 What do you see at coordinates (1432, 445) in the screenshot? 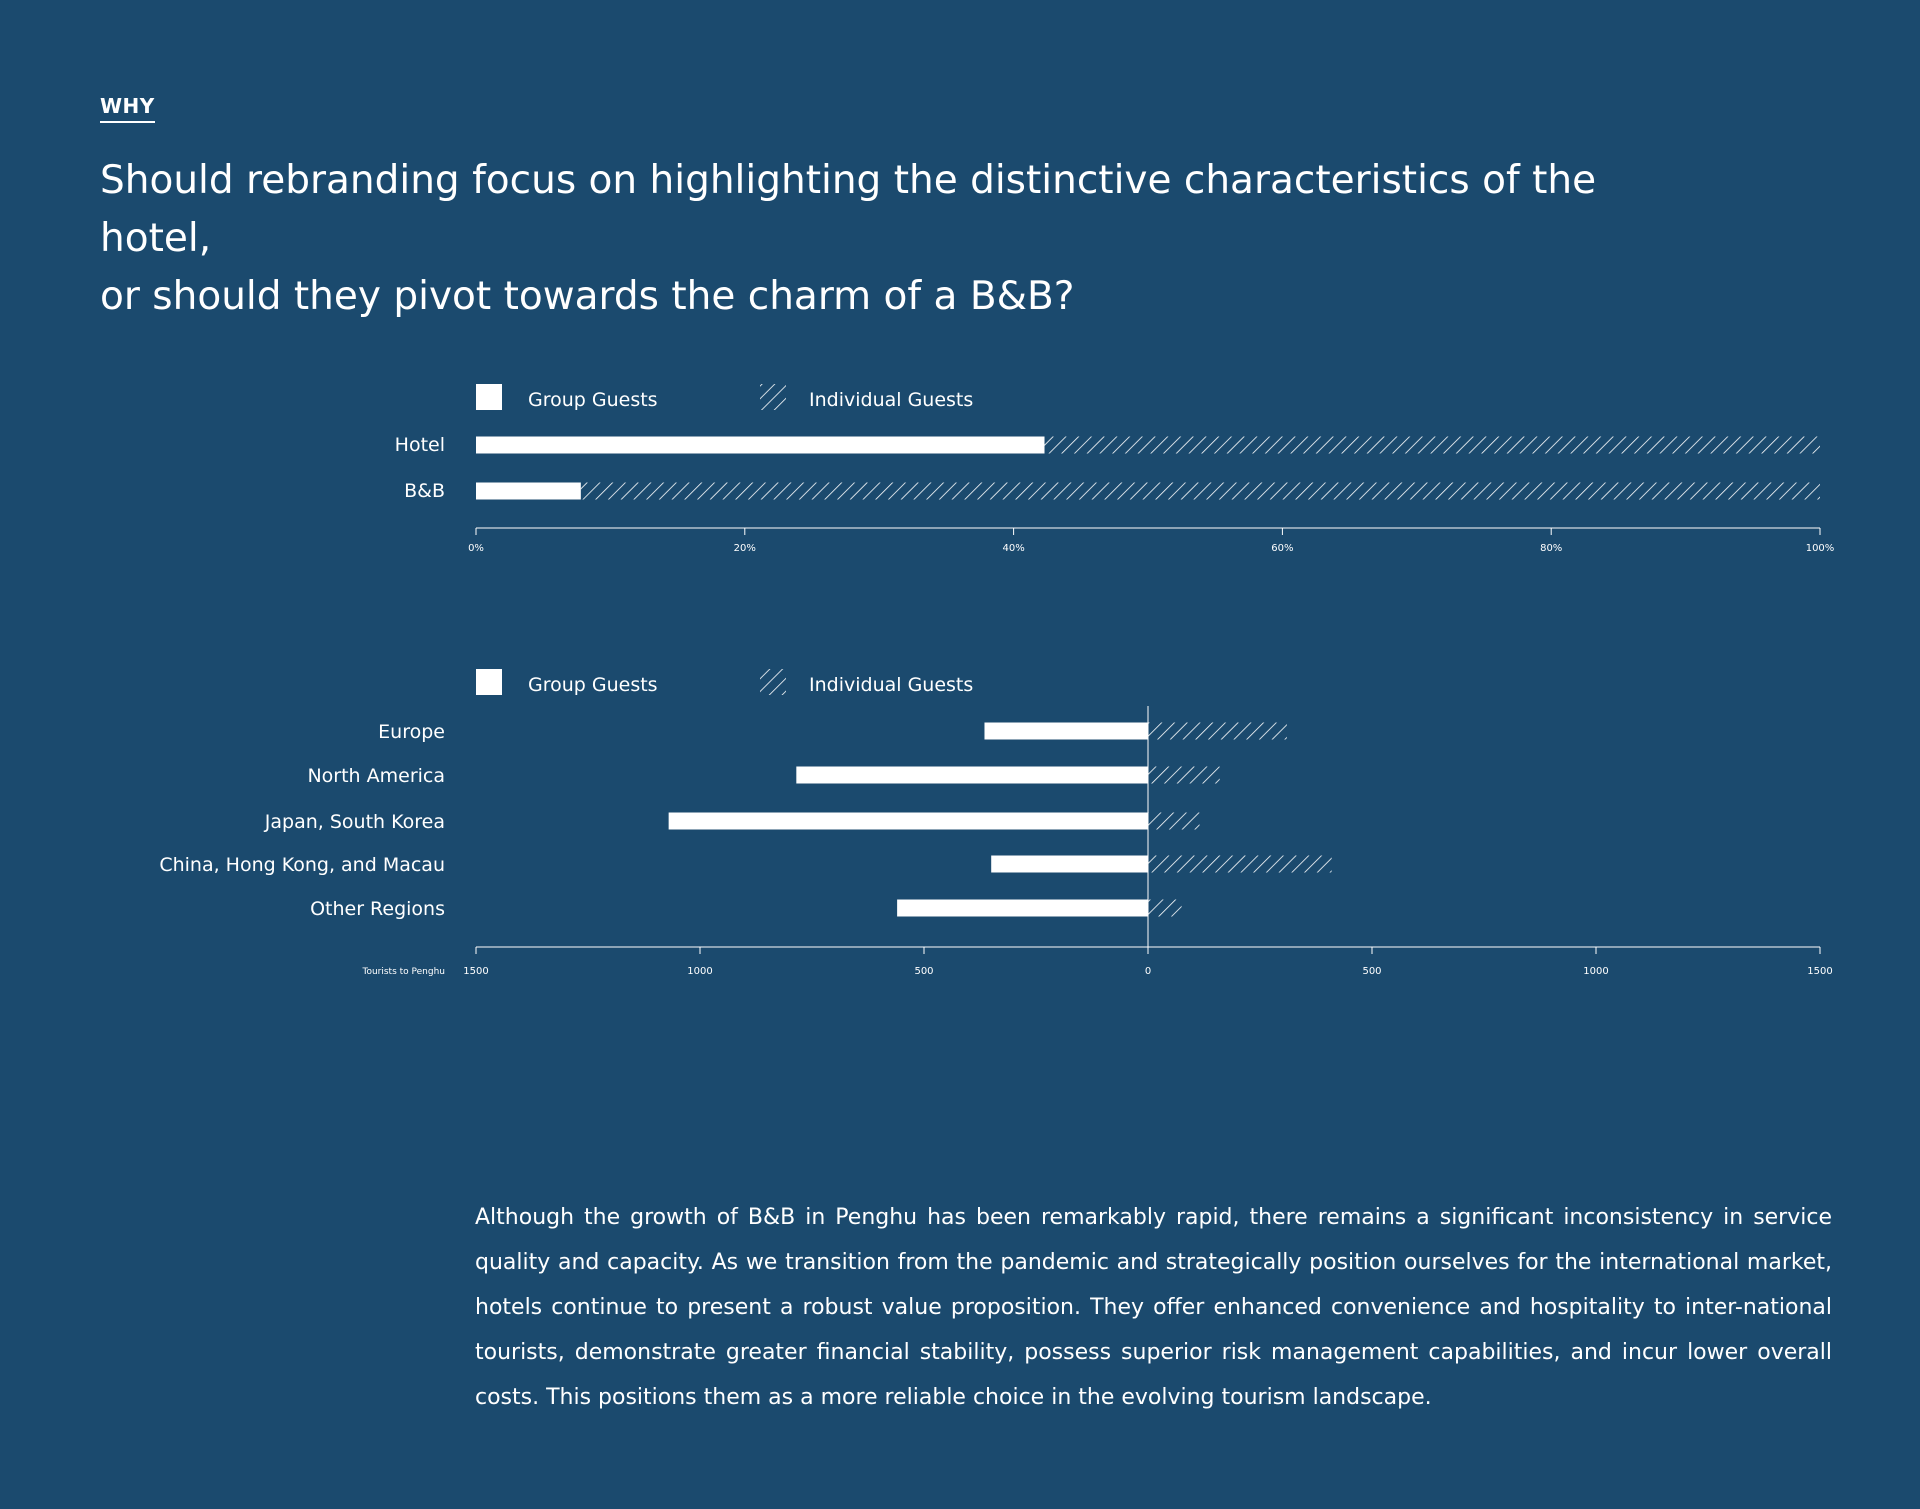
I see `bar-individual-guests-hotel` at bounding box center [1432, 445].